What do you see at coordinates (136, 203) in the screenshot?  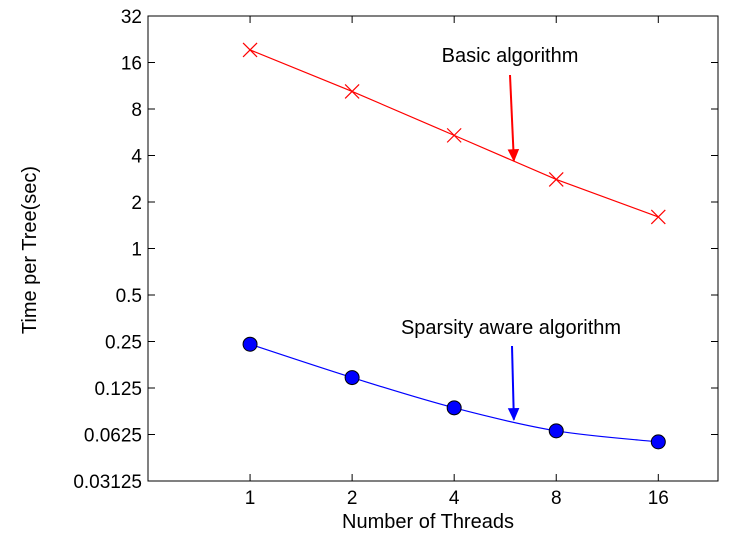 I see `y-tick-label: 2` at bounding box center [136, 203].